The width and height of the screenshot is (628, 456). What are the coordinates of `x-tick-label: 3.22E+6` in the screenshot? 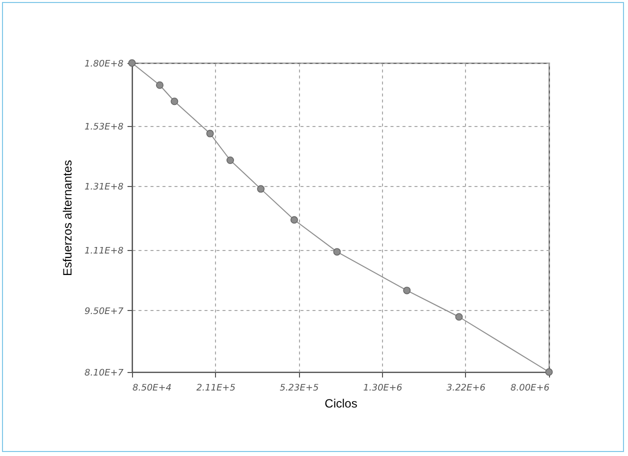 It's located at (466, 389).